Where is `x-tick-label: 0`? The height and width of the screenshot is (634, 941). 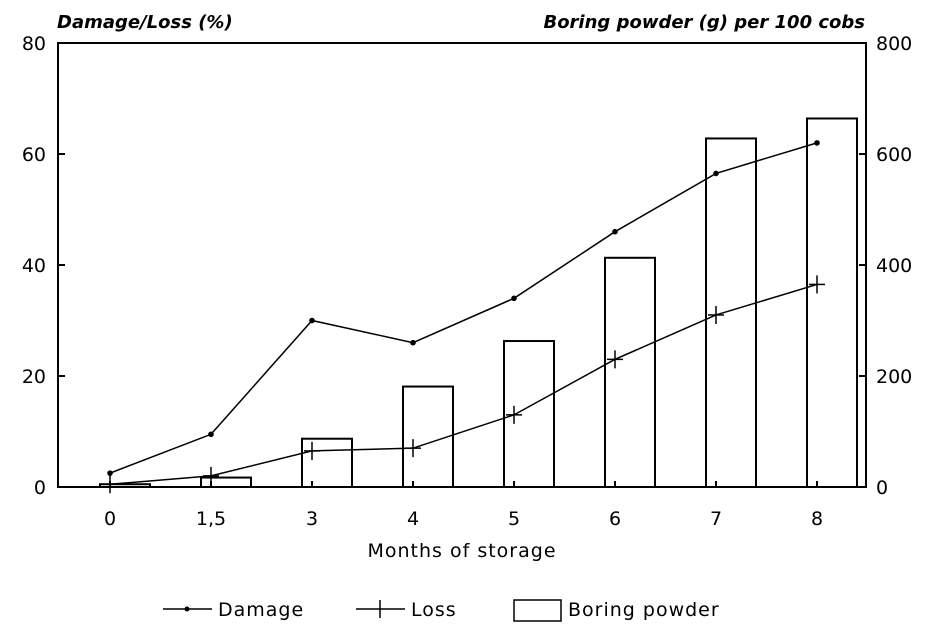 x-tick-label: 0 is located at coordinates (110, 519).